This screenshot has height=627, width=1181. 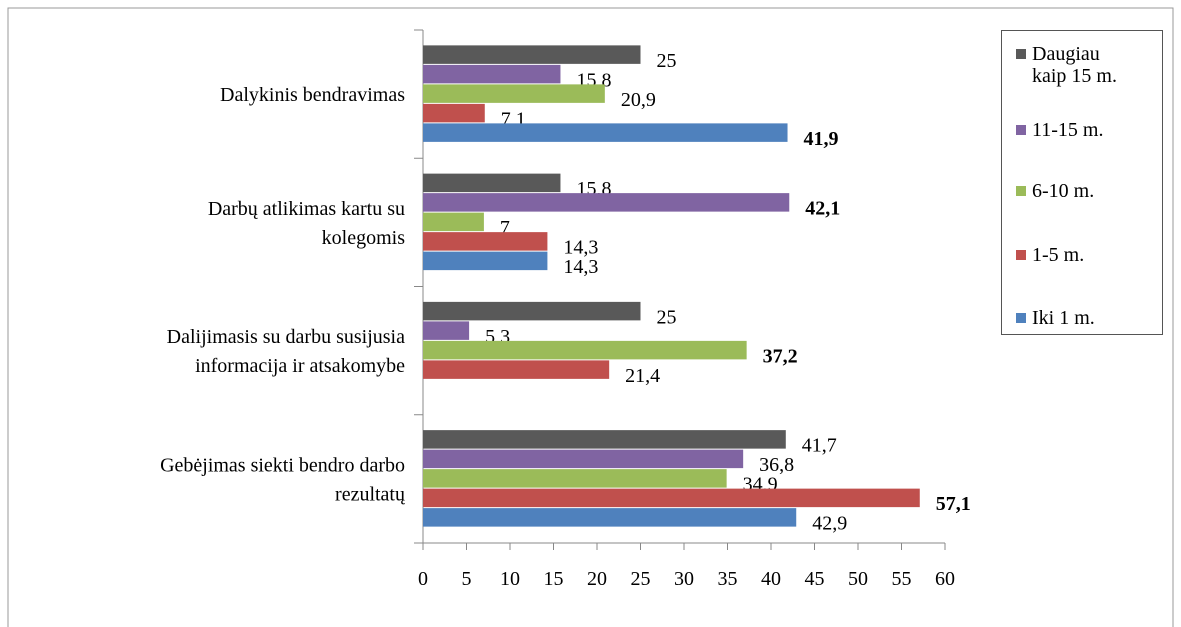 What do you see at coordinates (822, 209) in the screenshot?
I see `value-label: 42,1` at bounding box center [822, 209].